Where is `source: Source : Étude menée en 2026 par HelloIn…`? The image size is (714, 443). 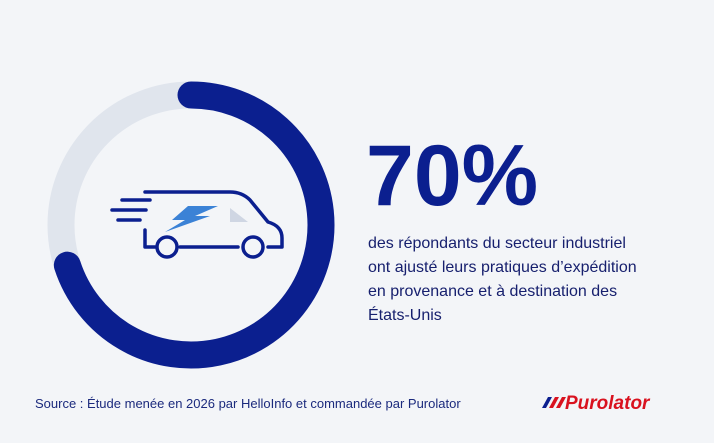
source: Source : Étude menée en 2026 par HelloIn… is located at coordinates (248, 403).